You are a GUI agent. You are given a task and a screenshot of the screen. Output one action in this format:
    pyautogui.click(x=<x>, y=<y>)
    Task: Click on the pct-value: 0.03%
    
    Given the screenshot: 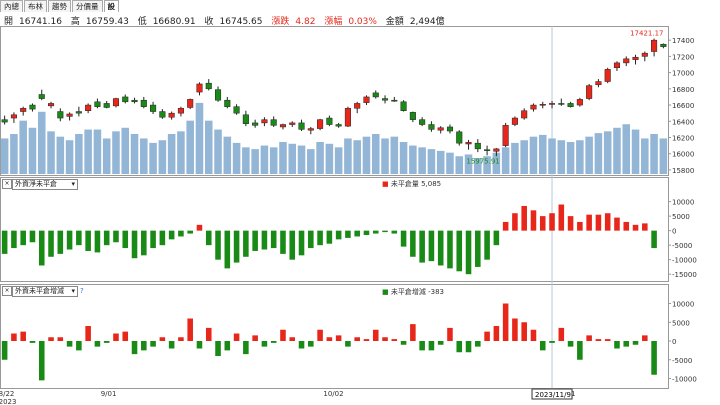 What is the action you would take?
    pyautogui.click(x=362, y=22)
    